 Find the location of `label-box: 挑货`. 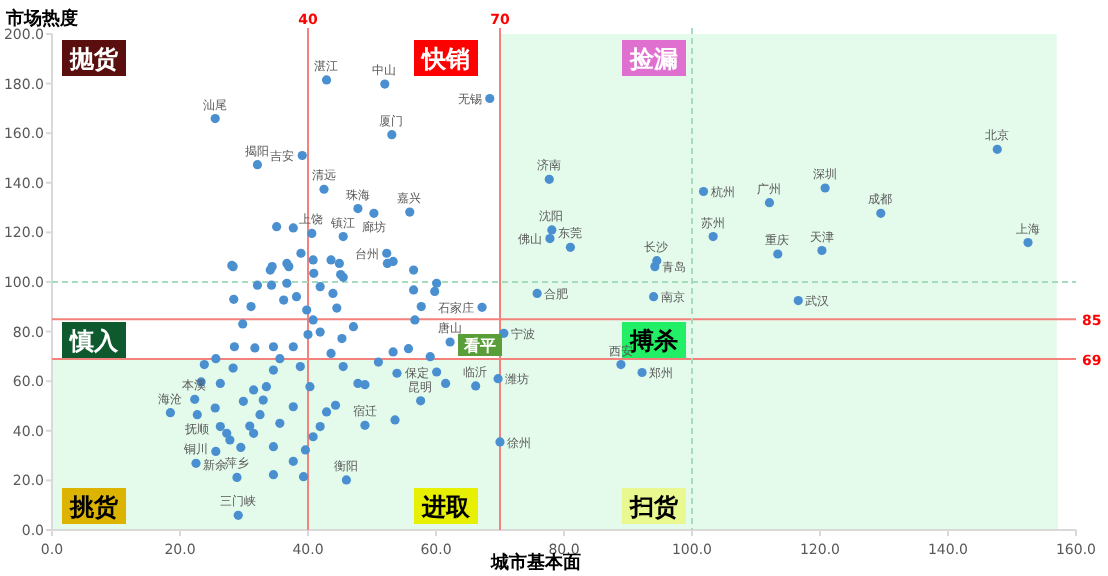

label-box: 挑货 is located at coordinates (94, 506).